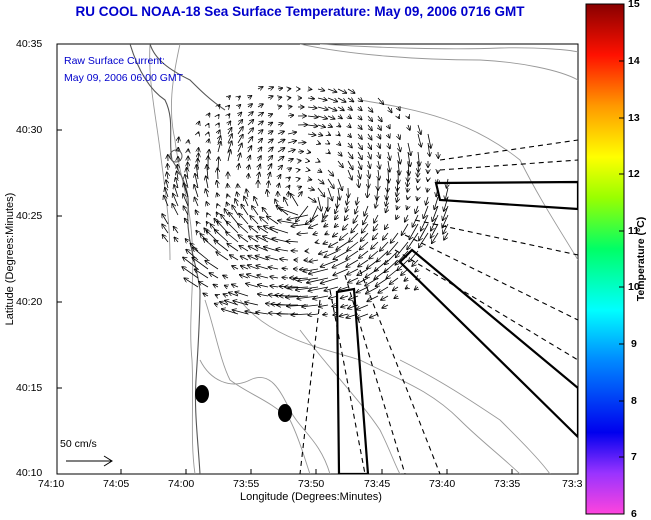 The height and width of the screenshot is (520, 651). What do you see at coordinates (634, 61) in the screenshot?
I see `colorbar-tick: 14` at bounding box center [634, 61].